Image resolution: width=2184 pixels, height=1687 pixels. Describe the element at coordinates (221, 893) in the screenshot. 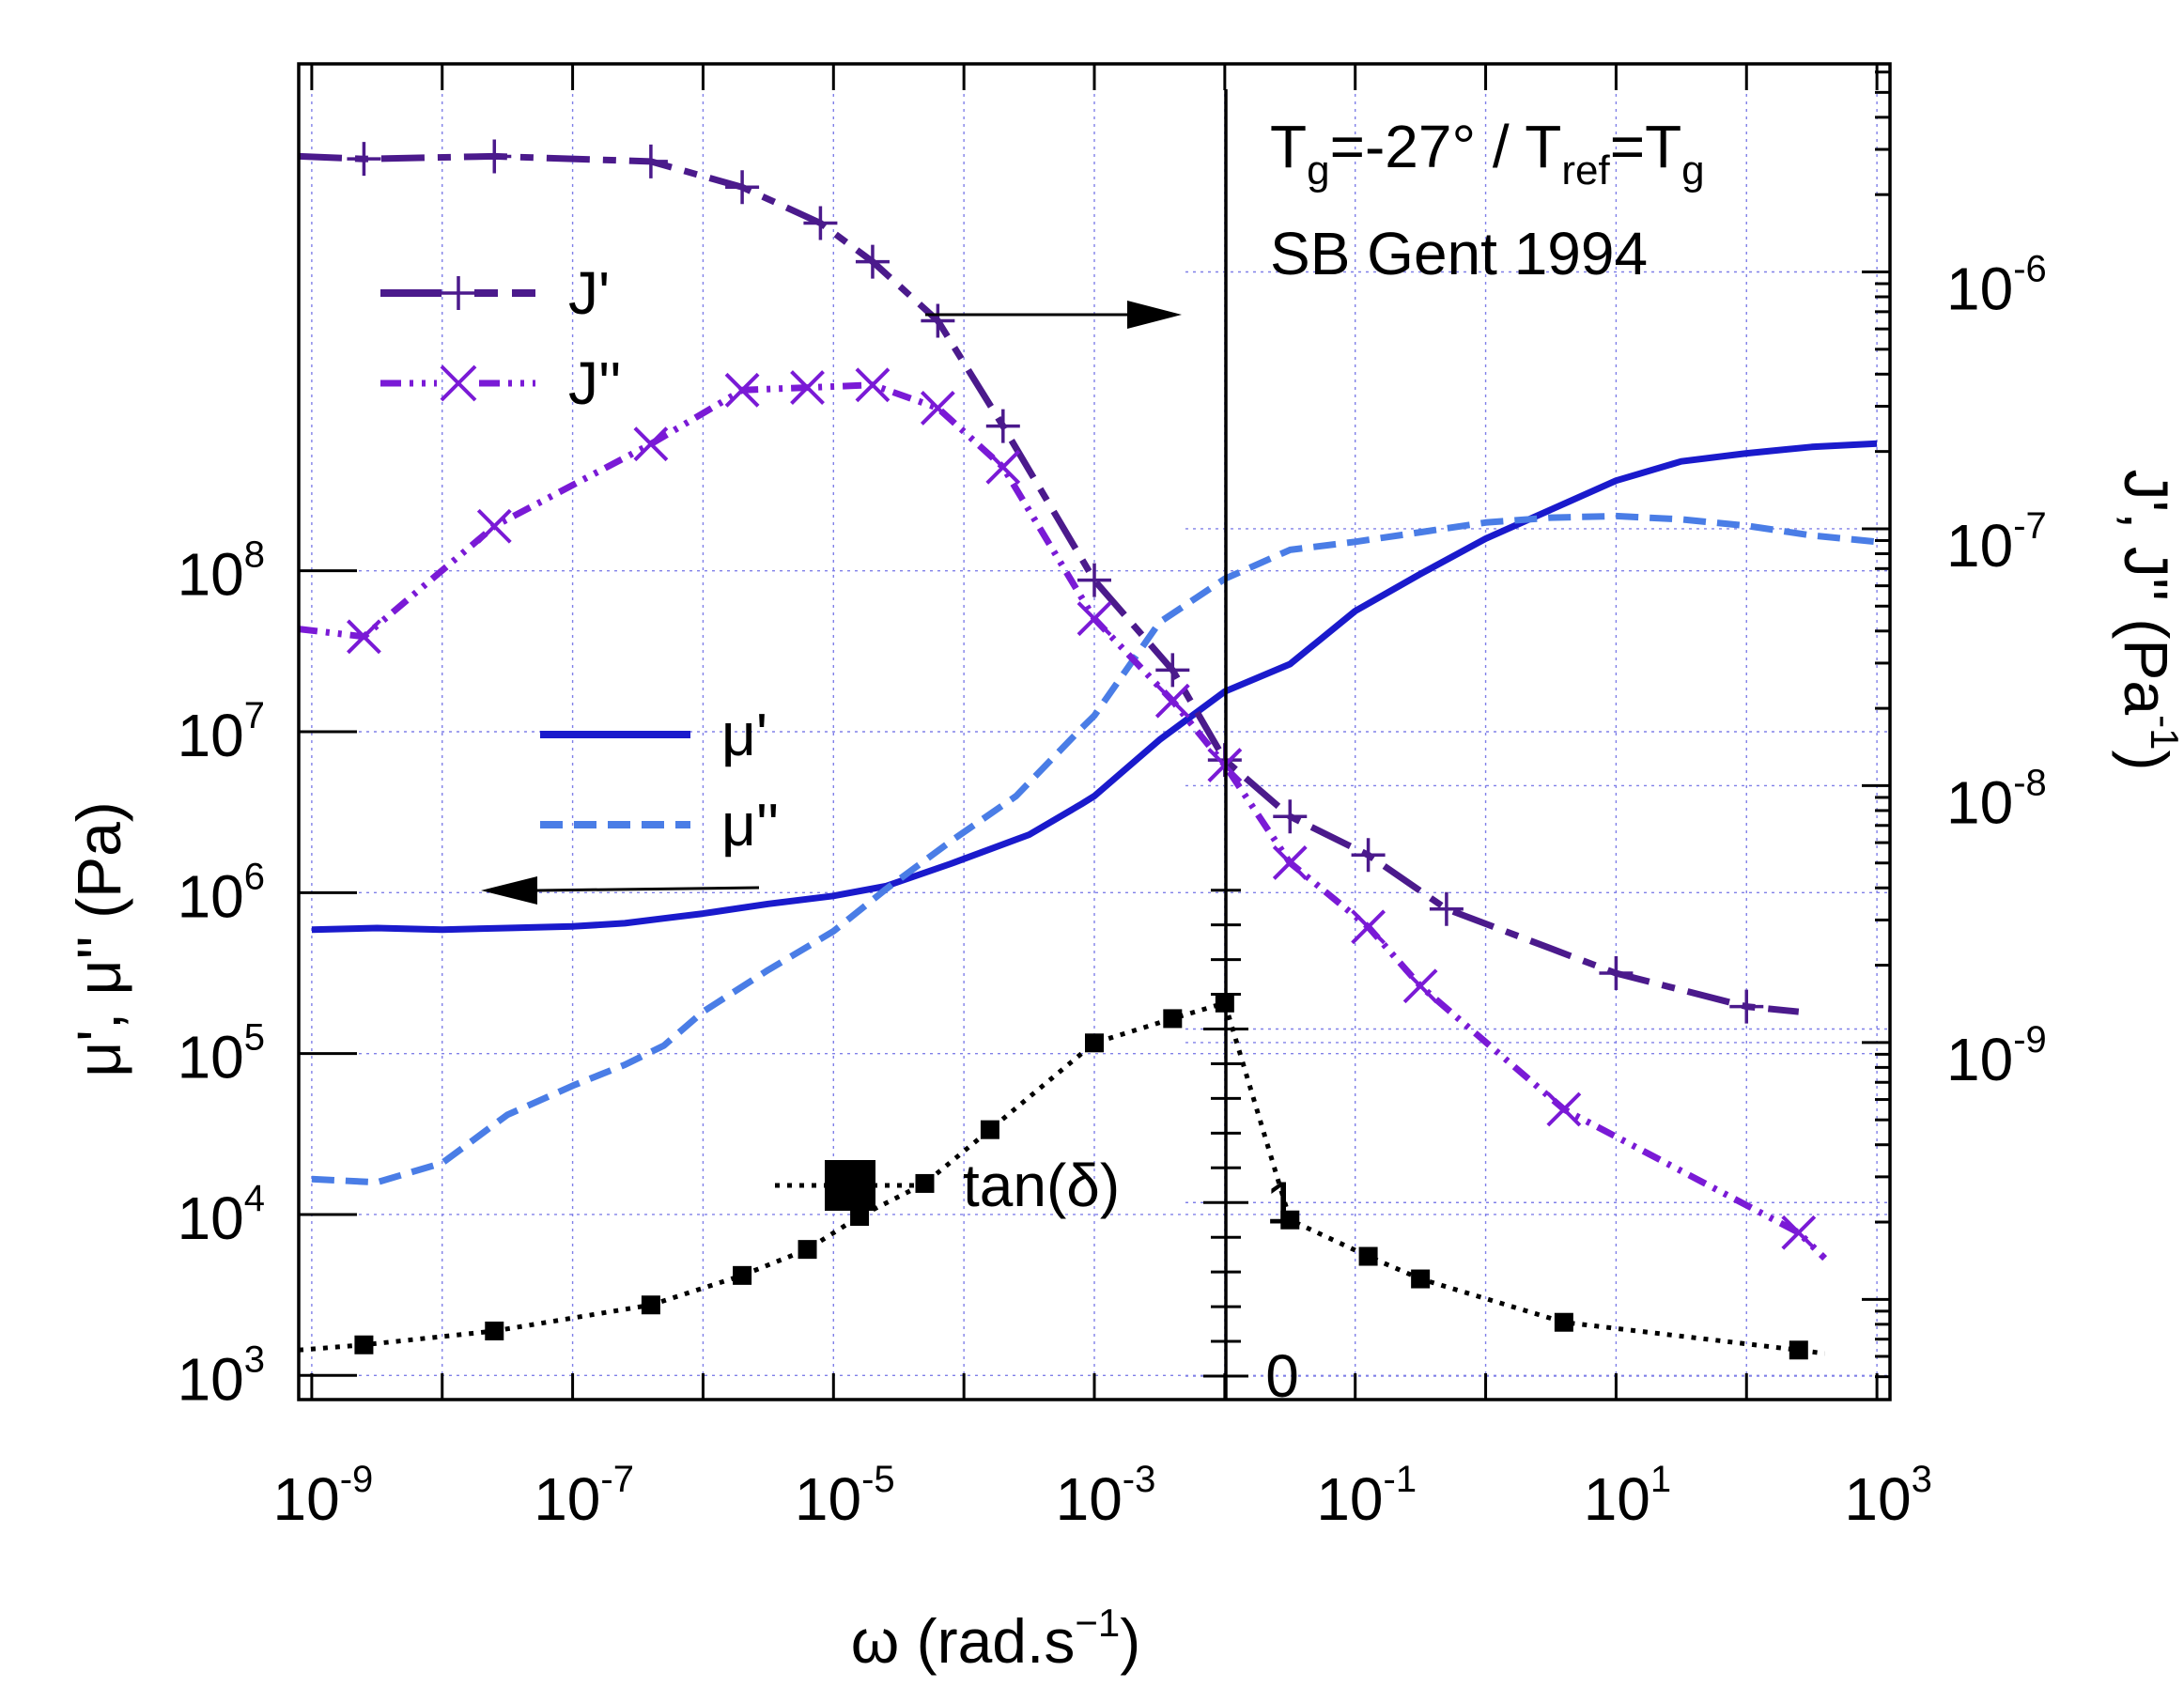

I see `y-left-tick-label: 10⁶` at that location.